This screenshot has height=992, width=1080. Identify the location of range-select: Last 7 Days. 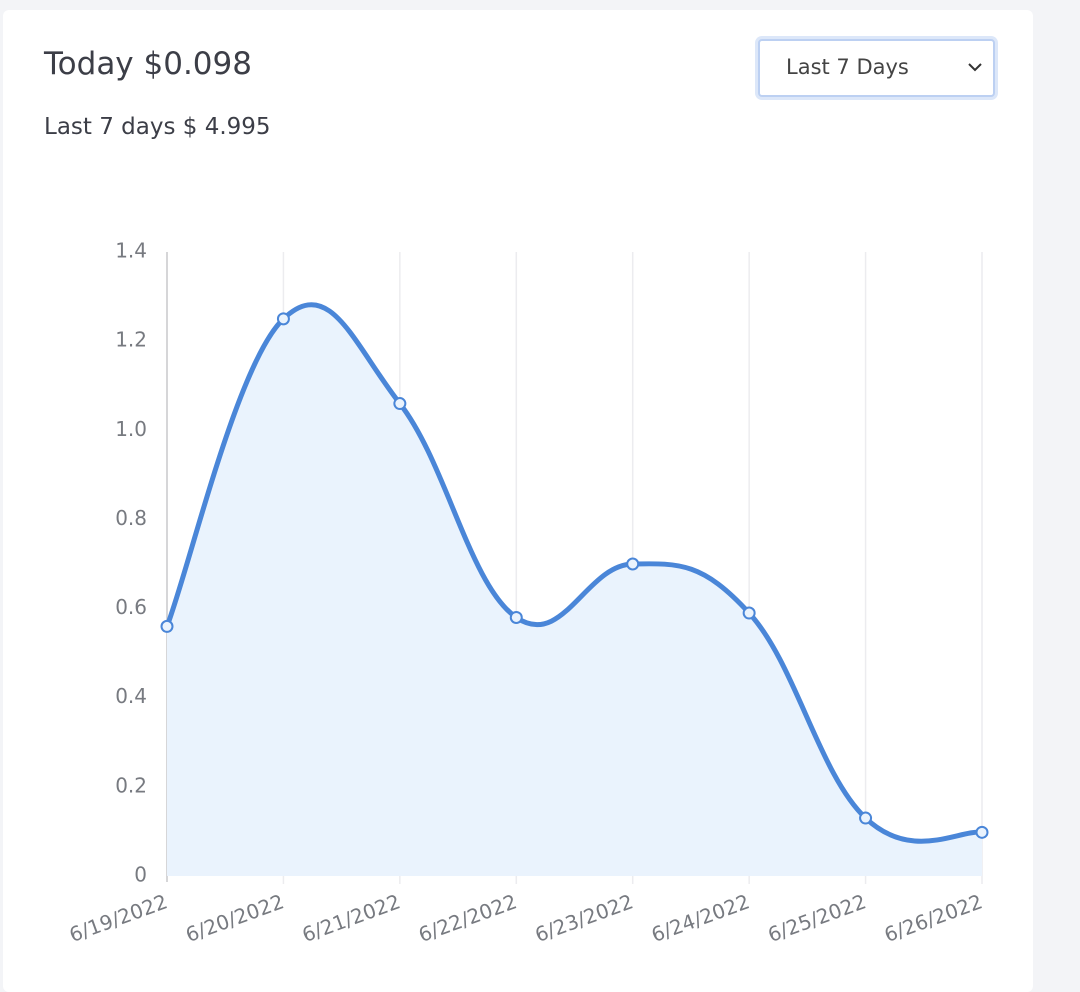
(876, 68).